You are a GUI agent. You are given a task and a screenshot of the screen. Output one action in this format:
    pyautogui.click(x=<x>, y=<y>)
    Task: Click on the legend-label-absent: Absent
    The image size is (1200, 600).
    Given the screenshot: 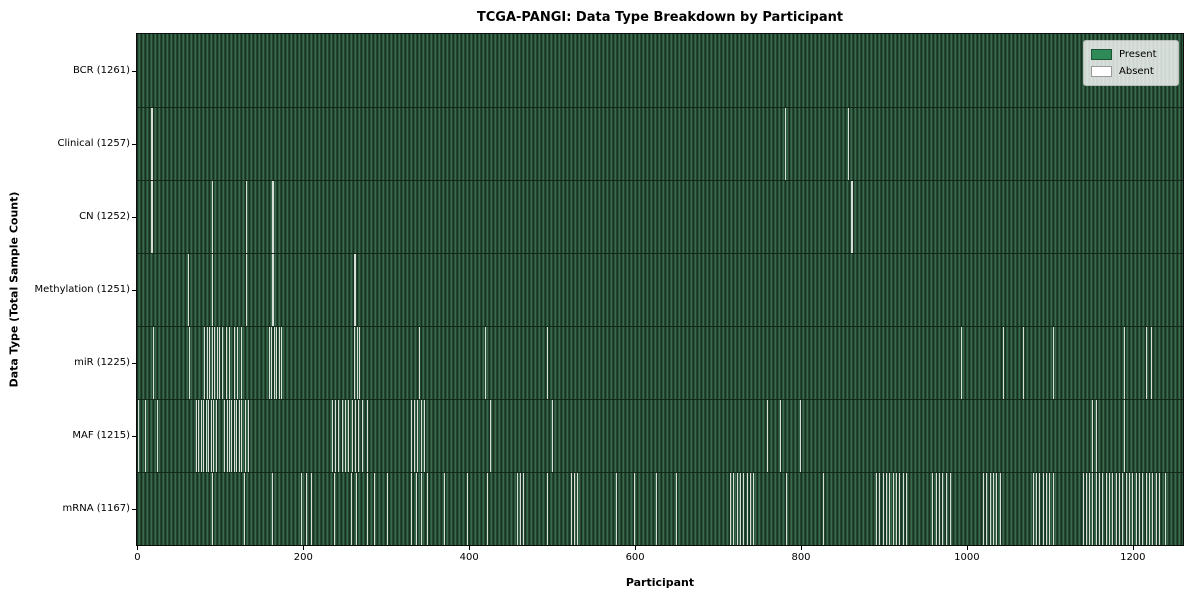 What is the action you would take?
    pyautogui.click(x=1136, y=71)
    